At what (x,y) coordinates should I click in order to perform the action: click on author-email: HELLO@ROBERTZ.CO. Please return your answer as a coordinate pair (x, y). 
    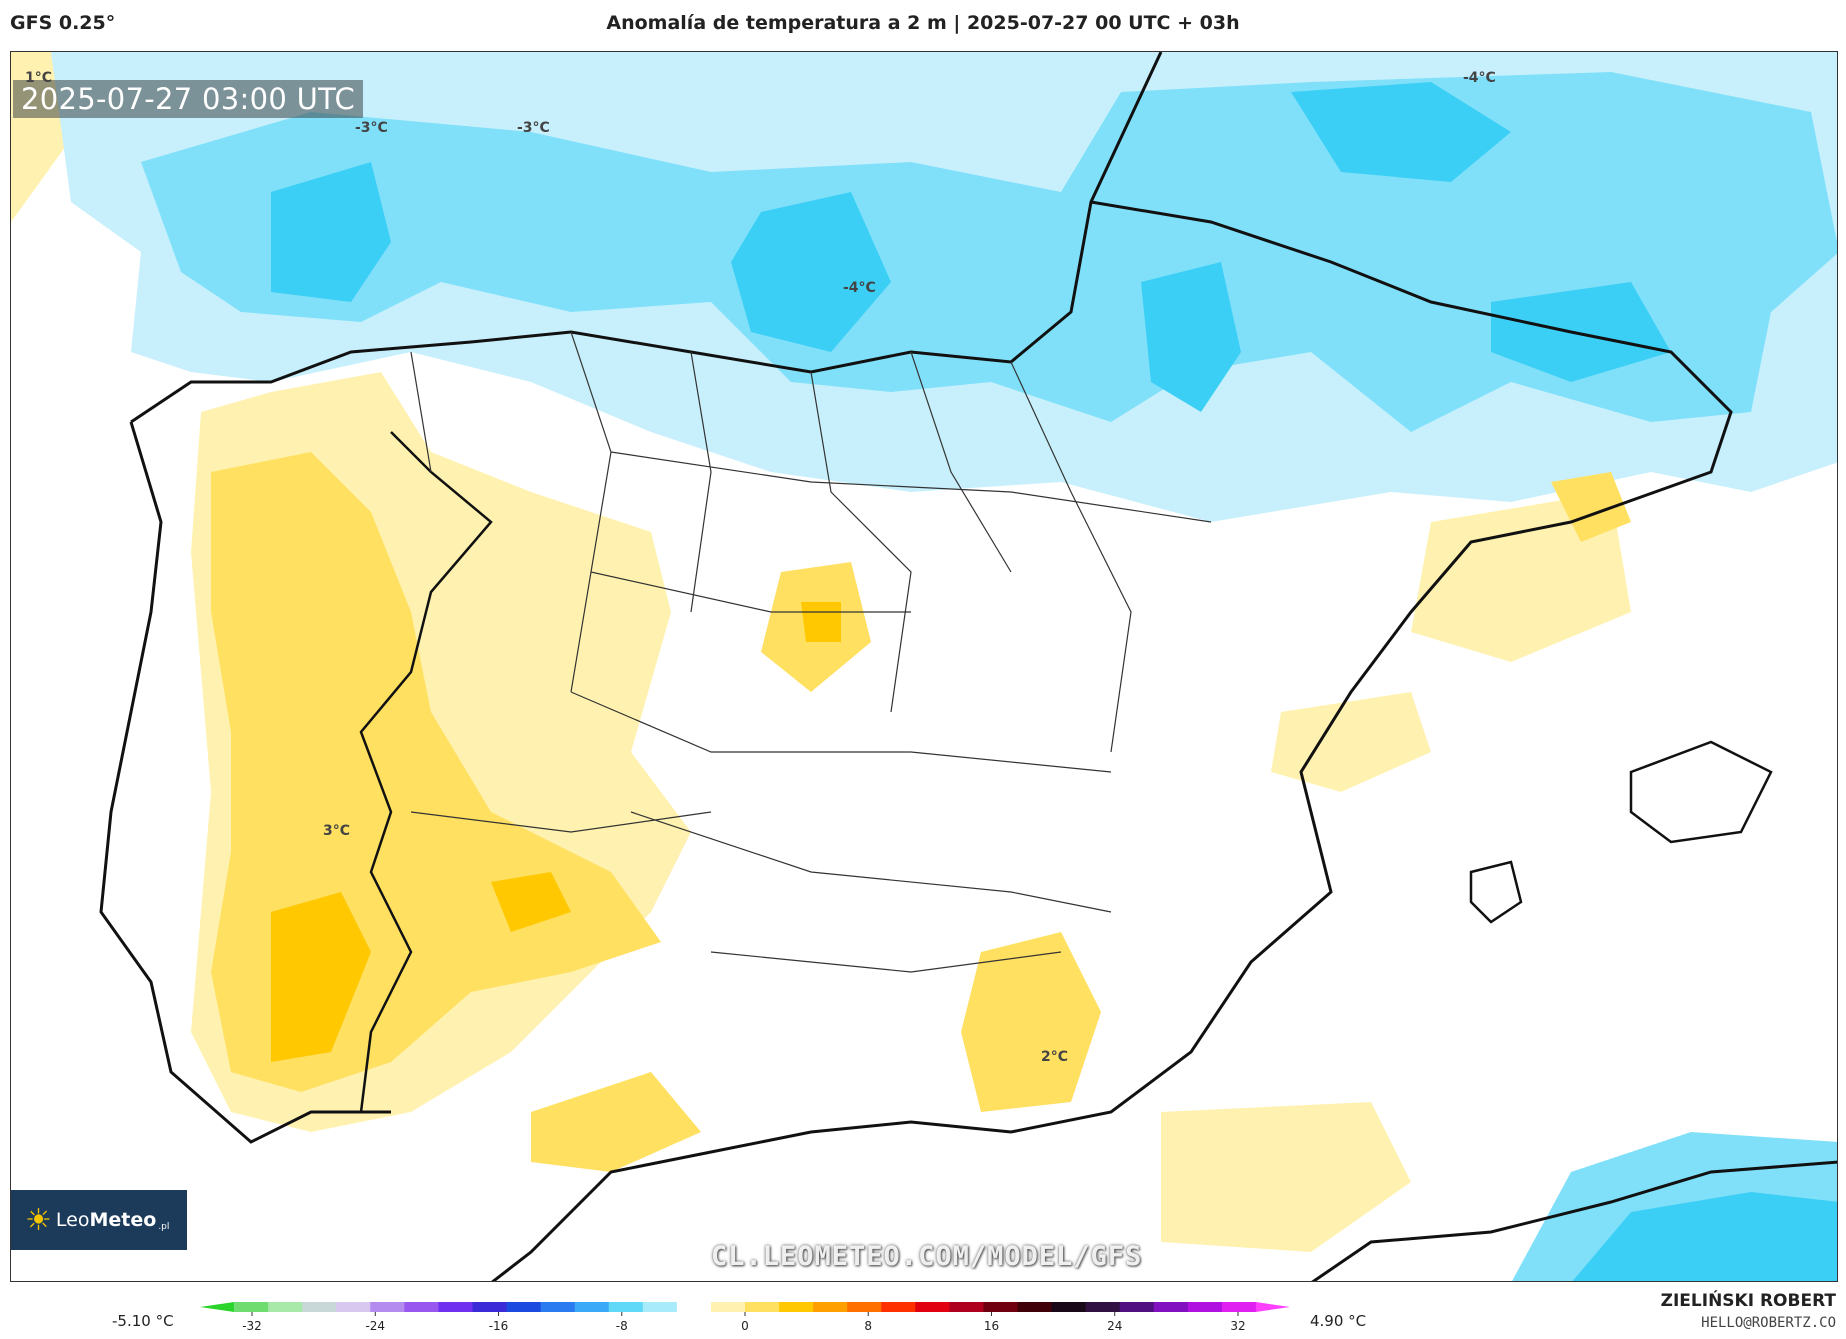
    Looking at the image, I should click on (1768, 1323).